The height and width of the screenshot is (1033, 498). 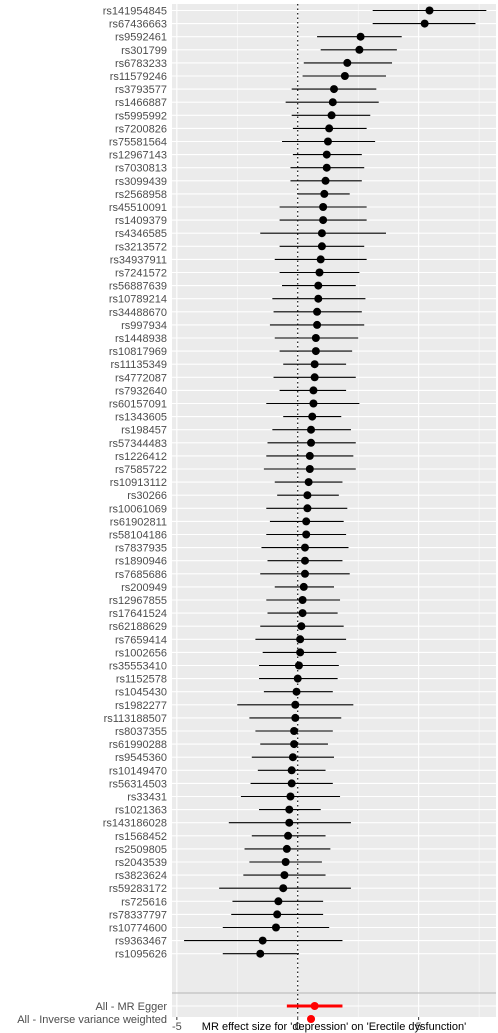 What do you see at coordinates (92, 1020) in the screenshot?
I see `summary-label: All - Inverse variance weighted` at bounding box center [92, 1020].